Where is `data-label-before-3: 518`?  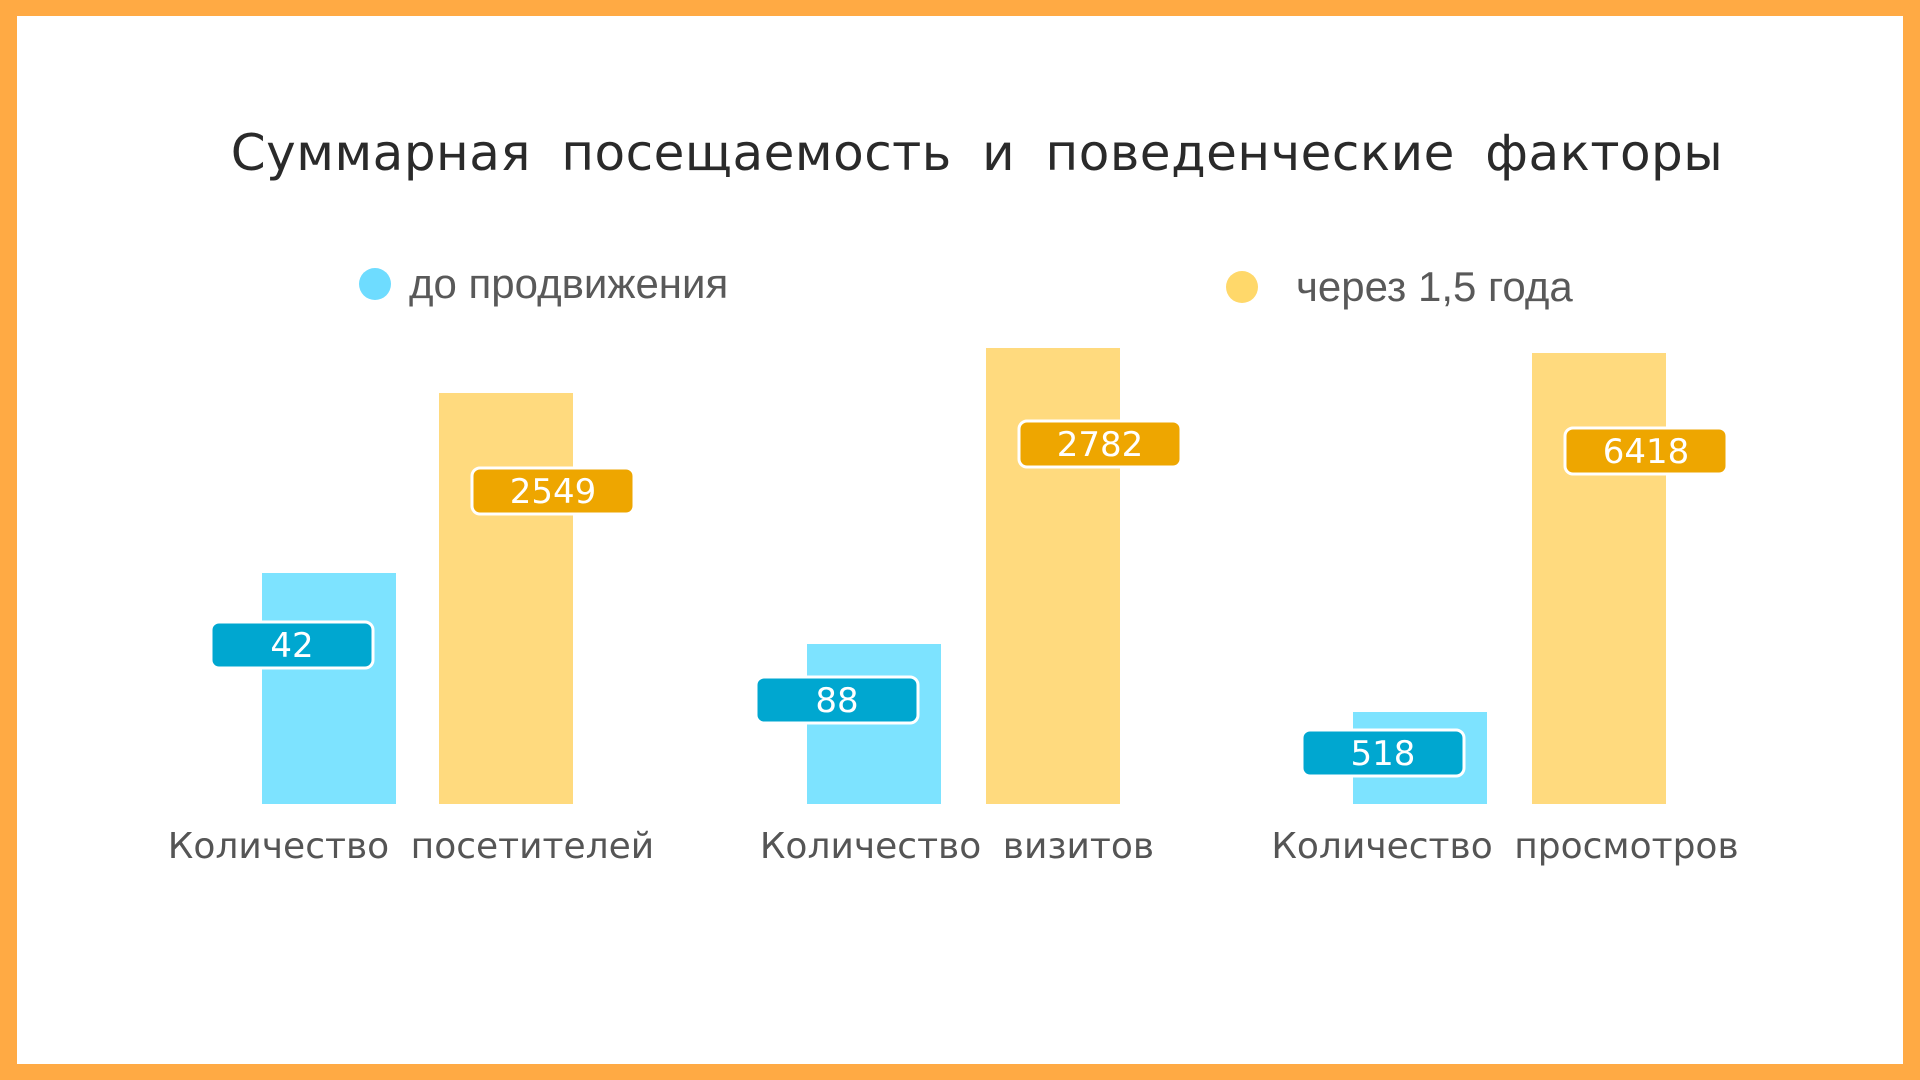
data-label-before-3: 518 is located at coordinates (1383, 754).